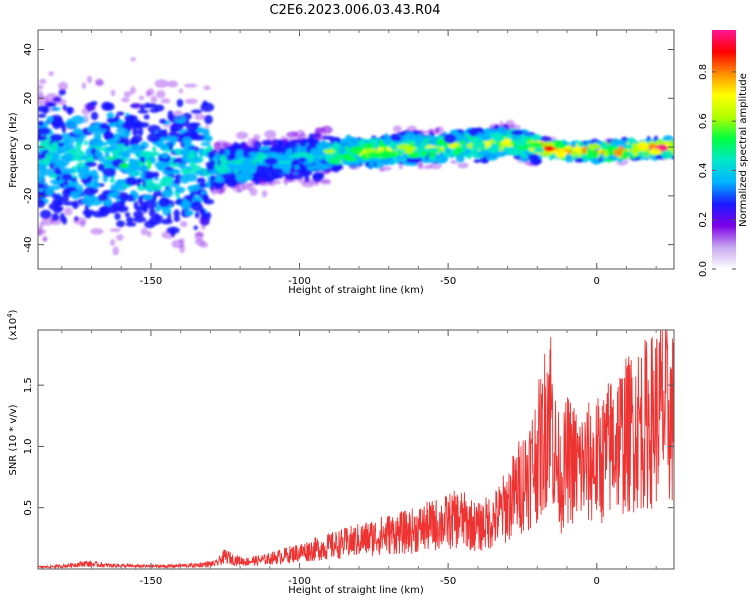 The height and width of the screenshot is (604, 750). Describe the element at coordinates (28, 49) in the screenshot. I see `y-tick-label: 40` at that location.